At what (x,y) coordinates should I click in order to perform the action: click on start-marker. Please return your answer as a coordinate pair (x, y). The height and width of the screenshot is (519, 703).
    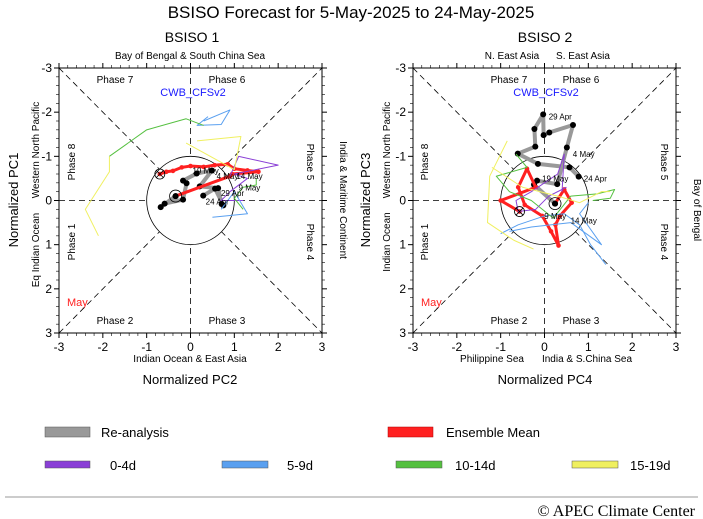
    Looking at the image, I should click on (175, 196).